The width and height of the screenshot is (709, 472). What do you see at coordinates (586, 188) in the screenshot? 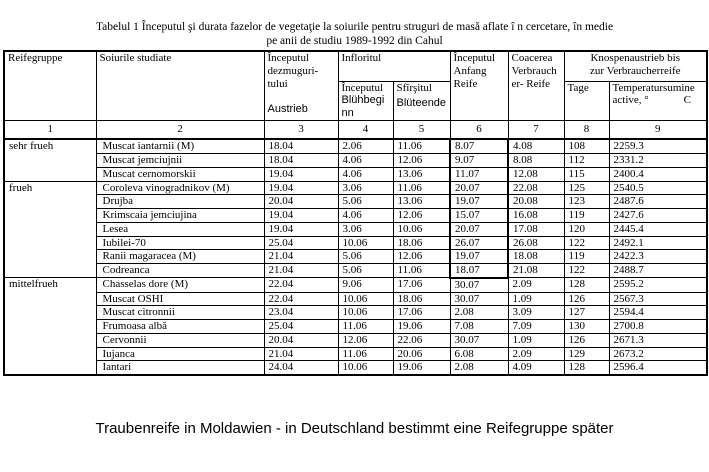
I see `value-cell: 125` at bounding box center [586, 188].